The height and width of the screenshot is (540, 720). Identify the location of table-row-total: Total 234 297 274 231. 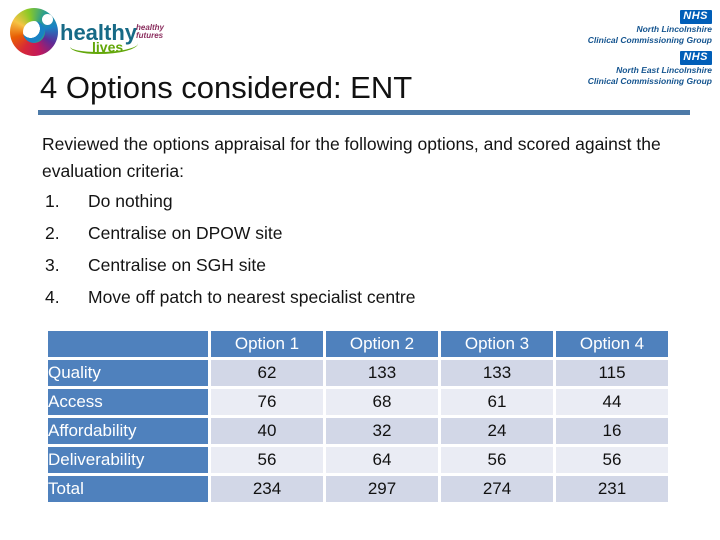
(358, 489).